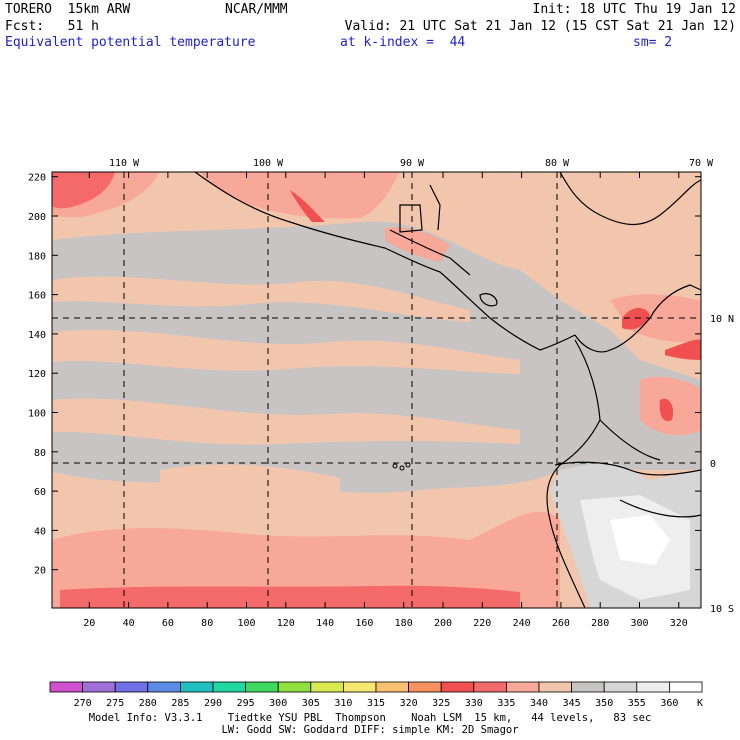  What do you see at coordinates (604, 703) in the screenshot?
I see `colorbar-label: 350` at bounding box center [604, 703].